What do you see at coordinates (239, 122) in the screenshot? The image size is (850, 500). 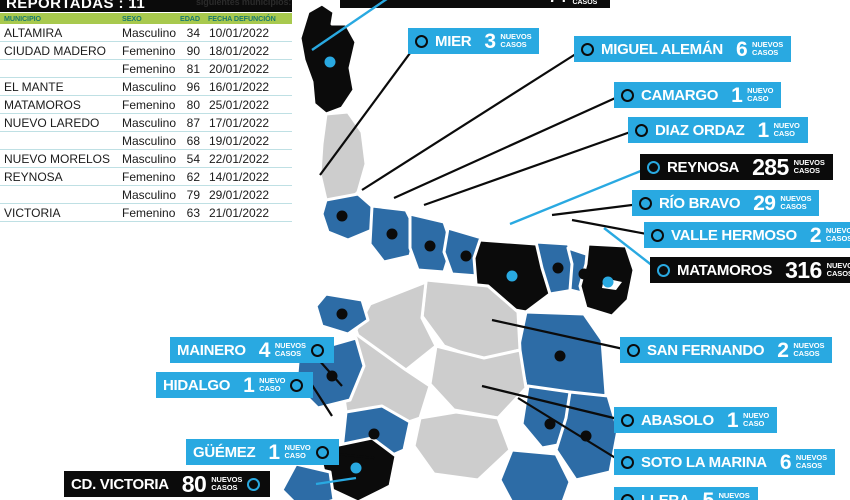 I see `cell-fecha: 17/01/2022` at bounding box center [239, 122].